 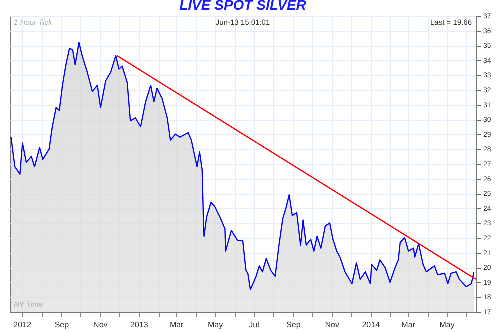 I want to click on x-tick-label: 2012, so click(x=23, y=325).